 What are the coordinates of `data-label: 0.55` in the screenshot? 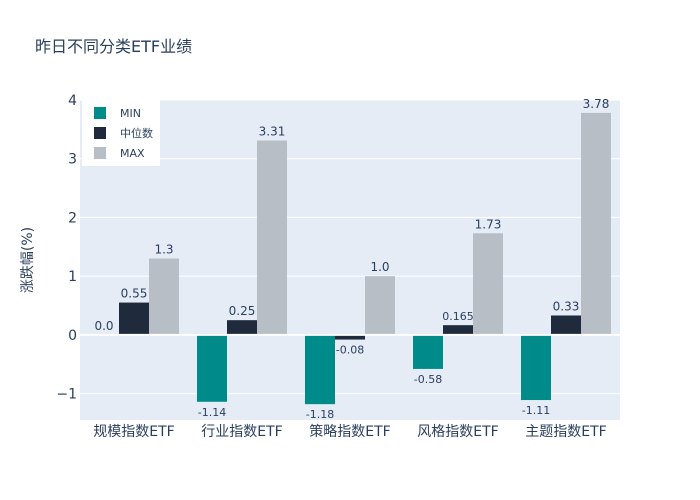 It's located at (134, 294).